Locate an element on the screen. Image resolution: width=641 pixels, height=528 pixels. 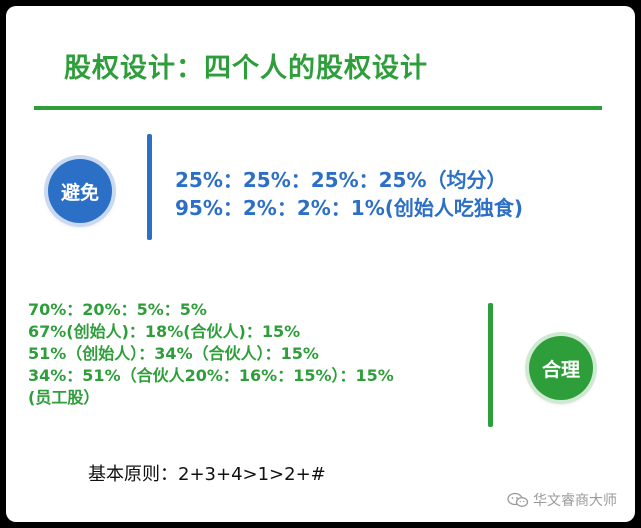
avoid-item: 25%：25%：25%：25%（均分） is located at coordinates (341, 180).